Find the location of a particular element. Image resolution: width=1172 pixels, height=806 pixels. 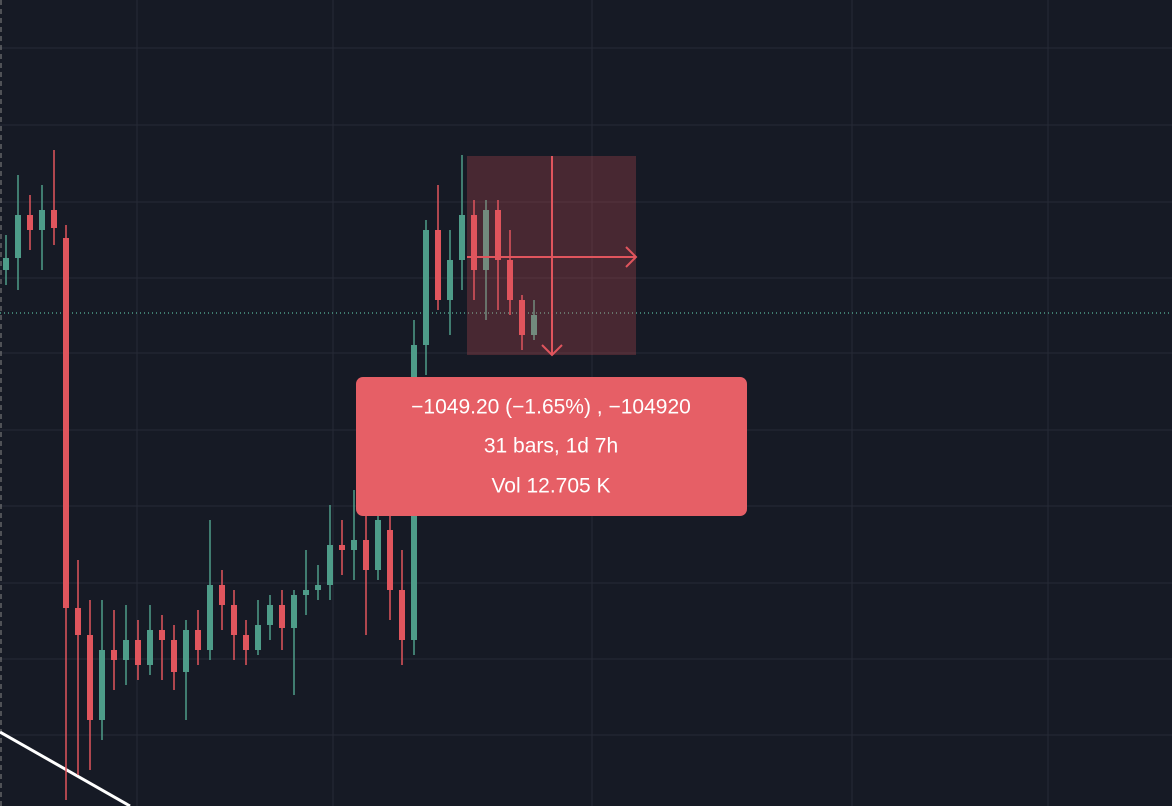

tooltip-box is located at coordinates (551, 446).